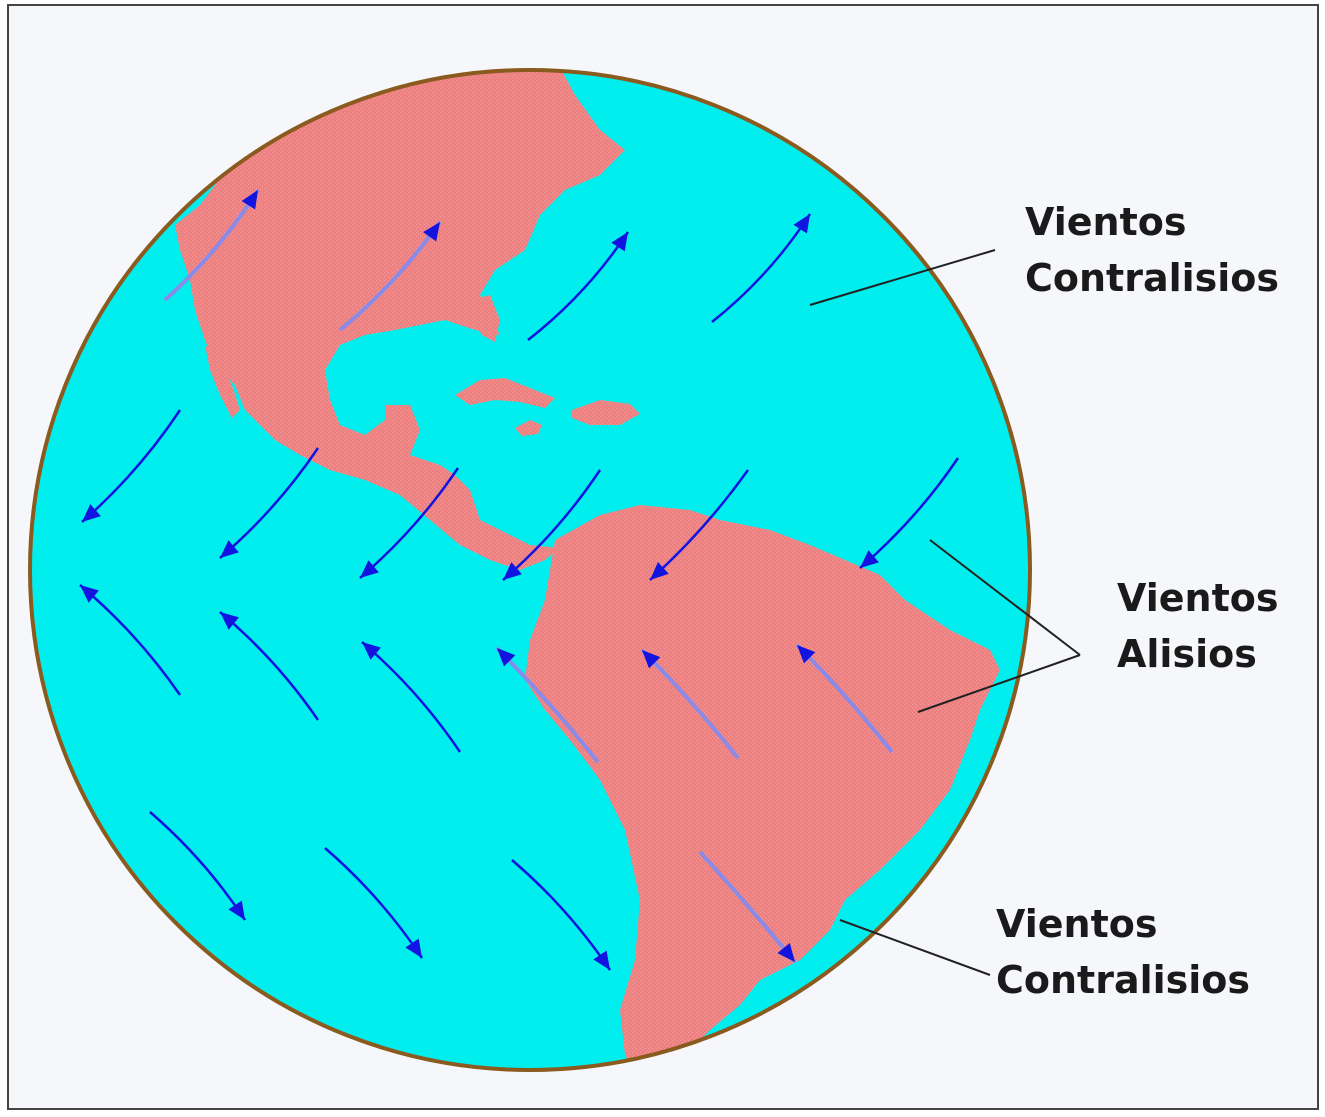  I want to click on hispaniola-island, so click(606, 412).